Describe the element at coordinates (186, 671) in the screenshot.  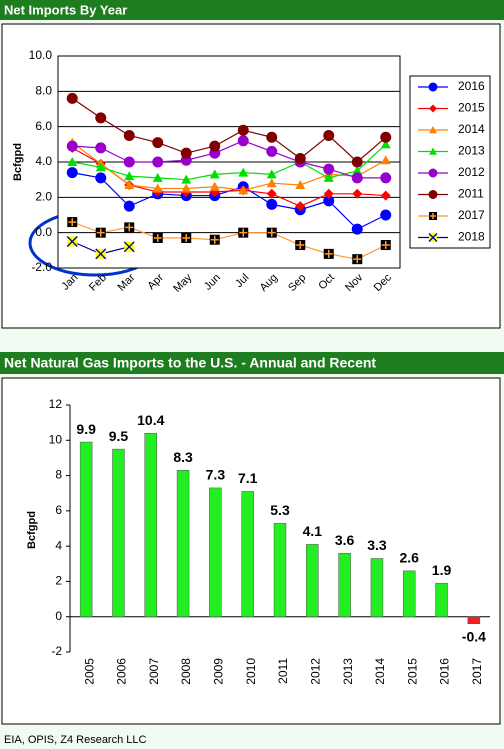
I see `x-tick-label: 2008` at that location.